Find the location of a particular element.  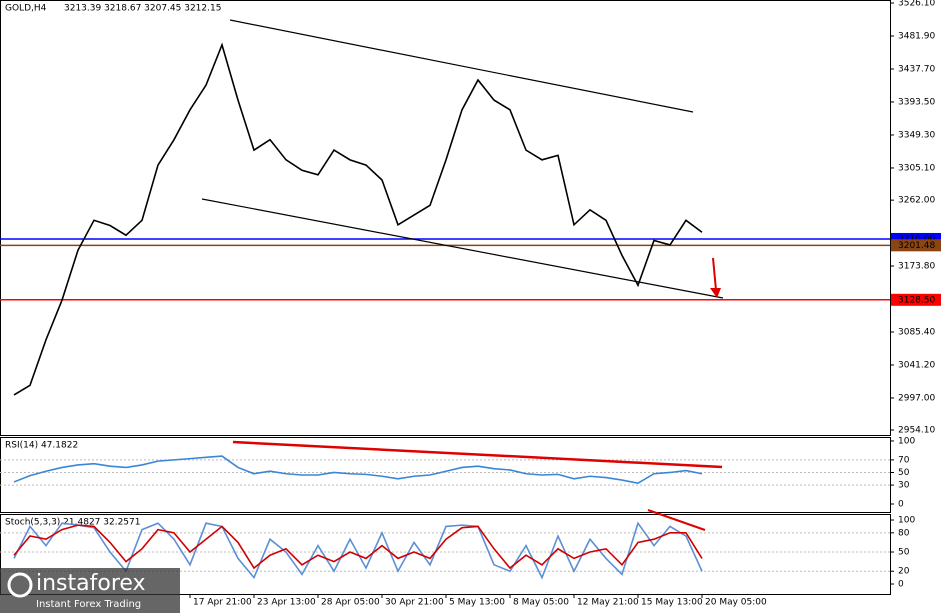

y-tick-label: 3041.20 is located at coordinates (916, 365).